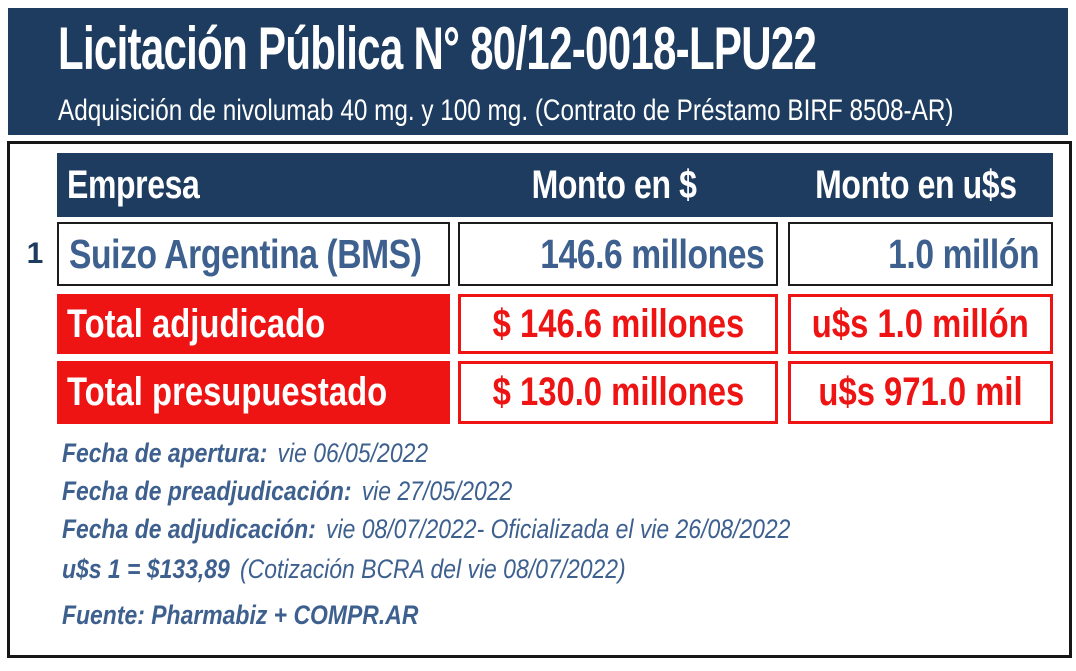  I want to click on column-header-monto-pesos: Monto en $, so click(614, 185).